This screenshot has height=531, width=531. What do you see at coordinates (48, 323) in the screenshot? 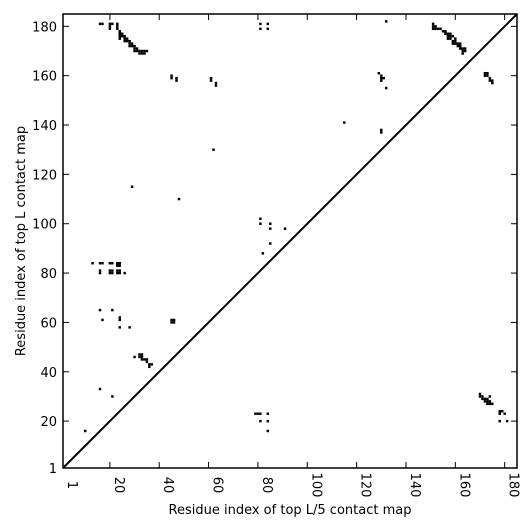
I see `y-tick-label: 60` at bounding box center [48, 323].